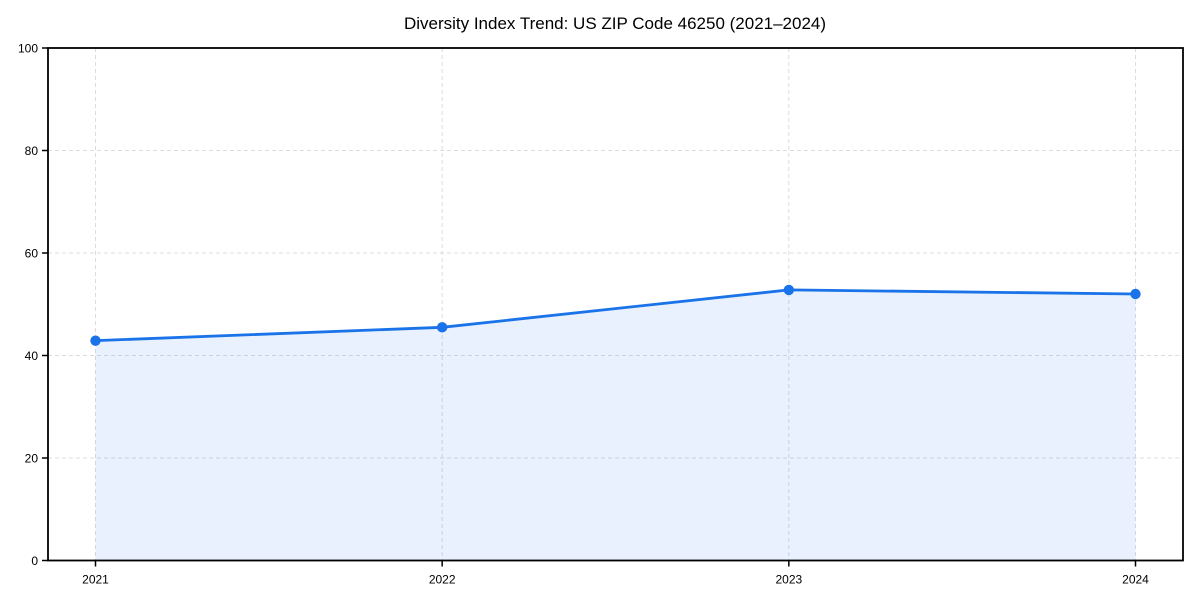  Describe the element at coordinates (442, 580) in the screenshot. I see `x-axis-tick-label: 2022` at that location.